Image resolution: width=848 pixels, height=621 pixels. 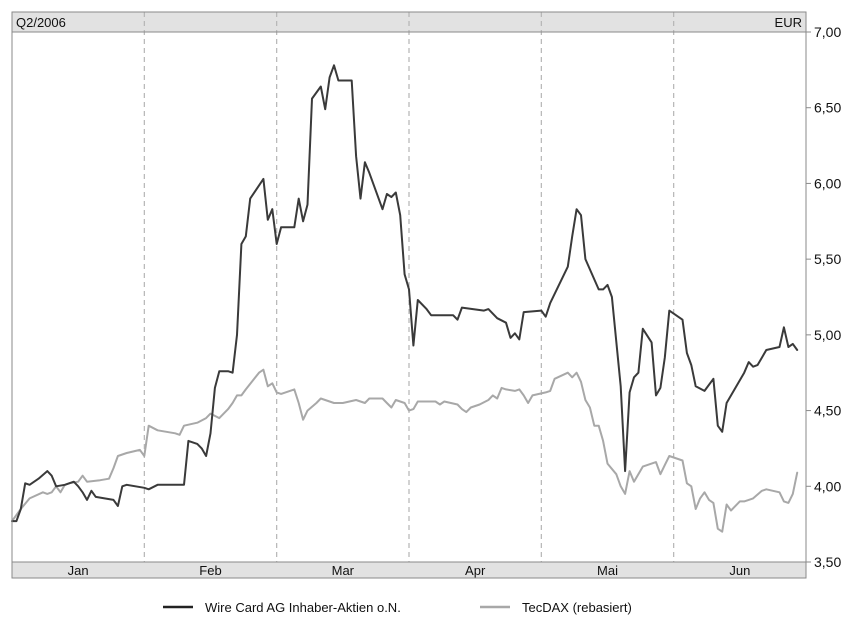 What do you see at coordinates (827, 259) in the screenshot?
I see `y-tick-label: 5,50` at bounding box center [827, 259].